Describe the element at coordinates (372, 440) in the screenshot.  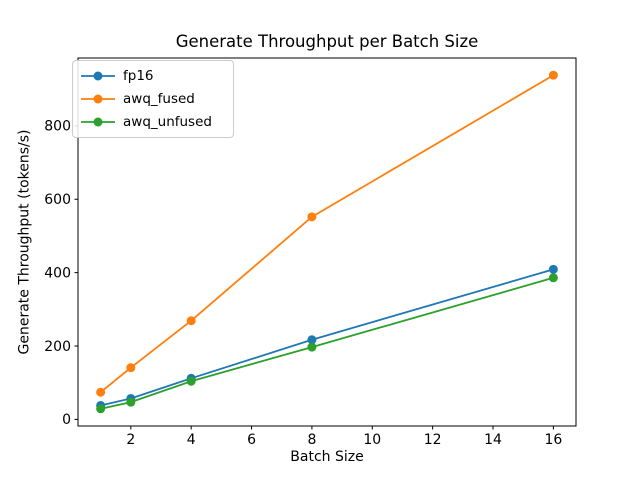
I see `x-tick-label: 10` at that location.